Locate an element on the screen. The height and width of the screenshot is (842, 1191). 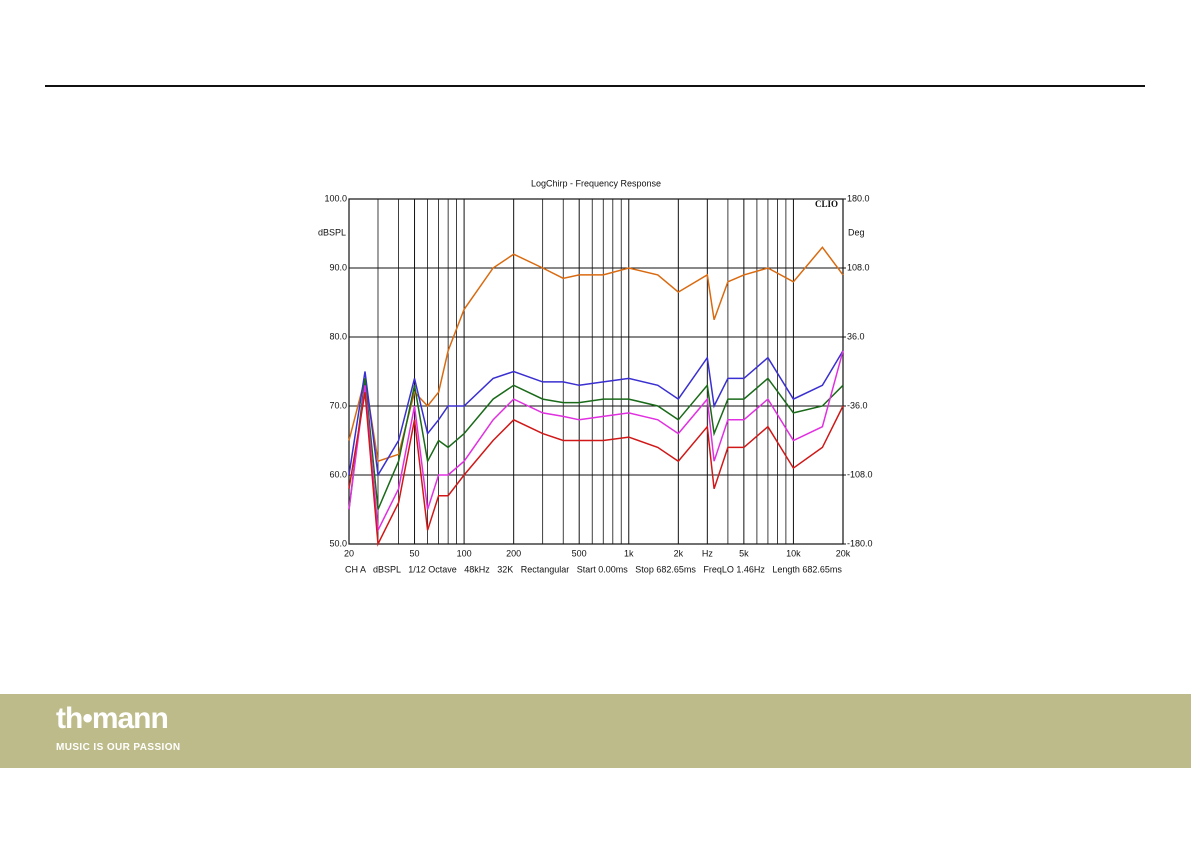
x-tick-label: 100 is located at coordinates (464, 553).